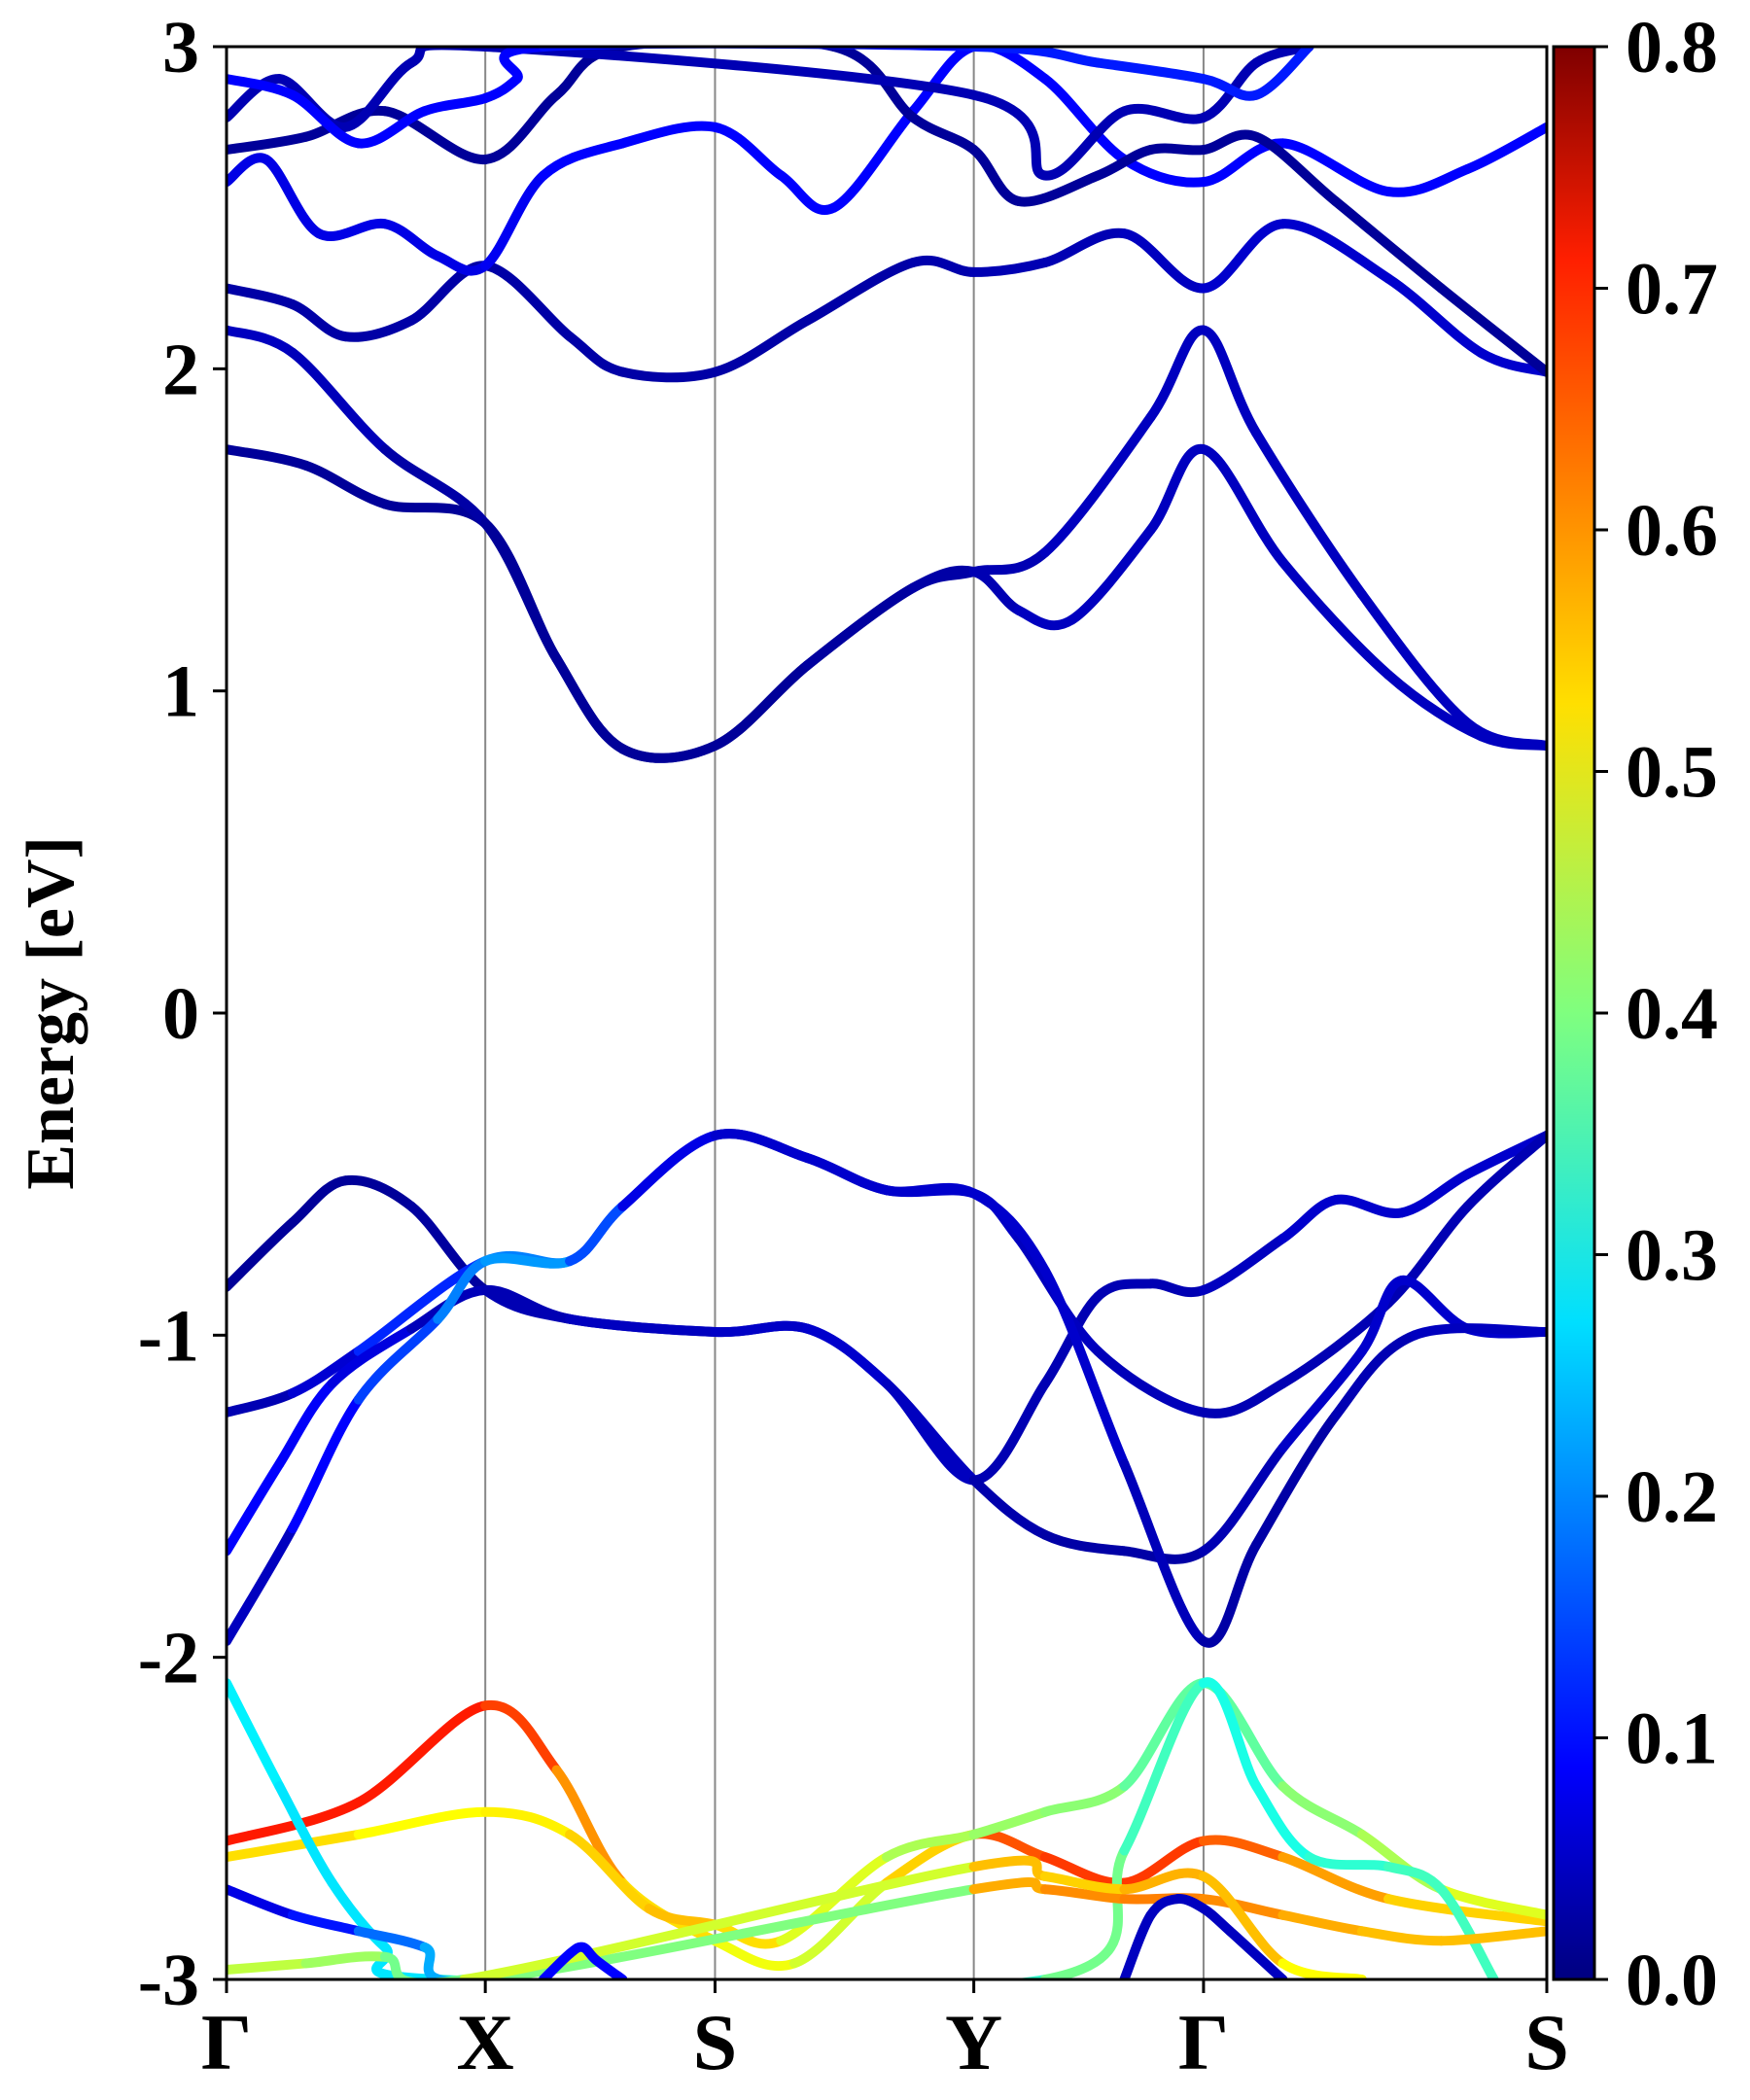 This screenshot has height=2100, width=1750. I want to click on colorbar: 0.0 0.1 0.2 0.3 0.4 0.5 0.6 0.7 0.8, so click(1635, 1014).